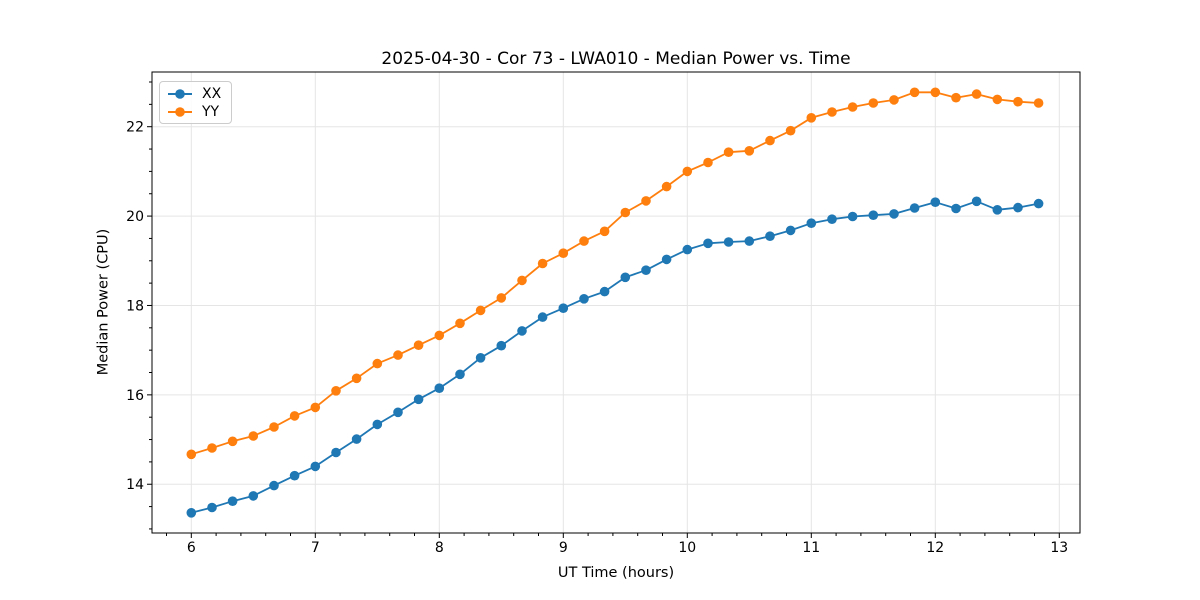  What do you see at coordinates (315, 548) in the screenshot?
I see `x-tick-label: 7` at bounding box center [315, 548].